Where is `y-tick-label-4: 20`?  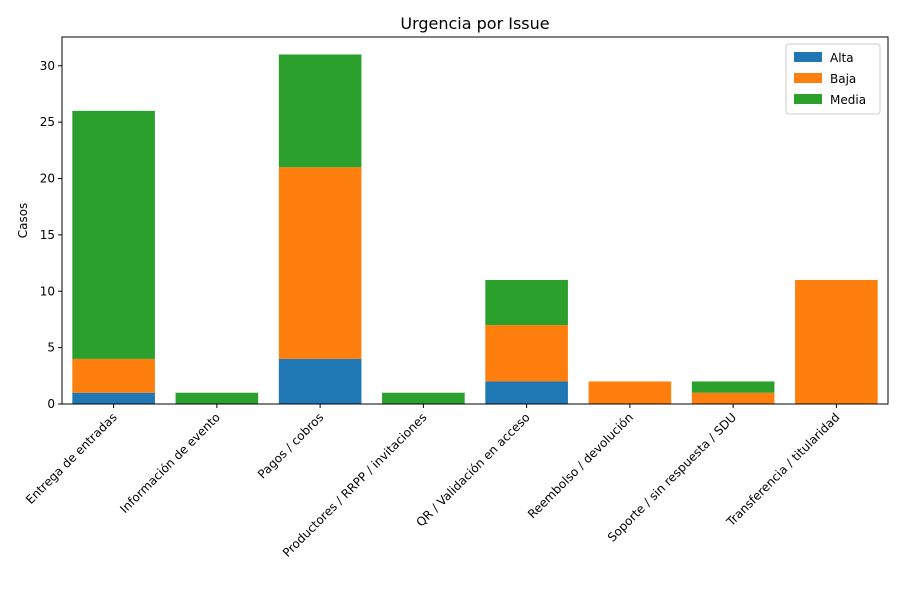
y-tick-label-4: 20 is located at coordinates (47, 179).